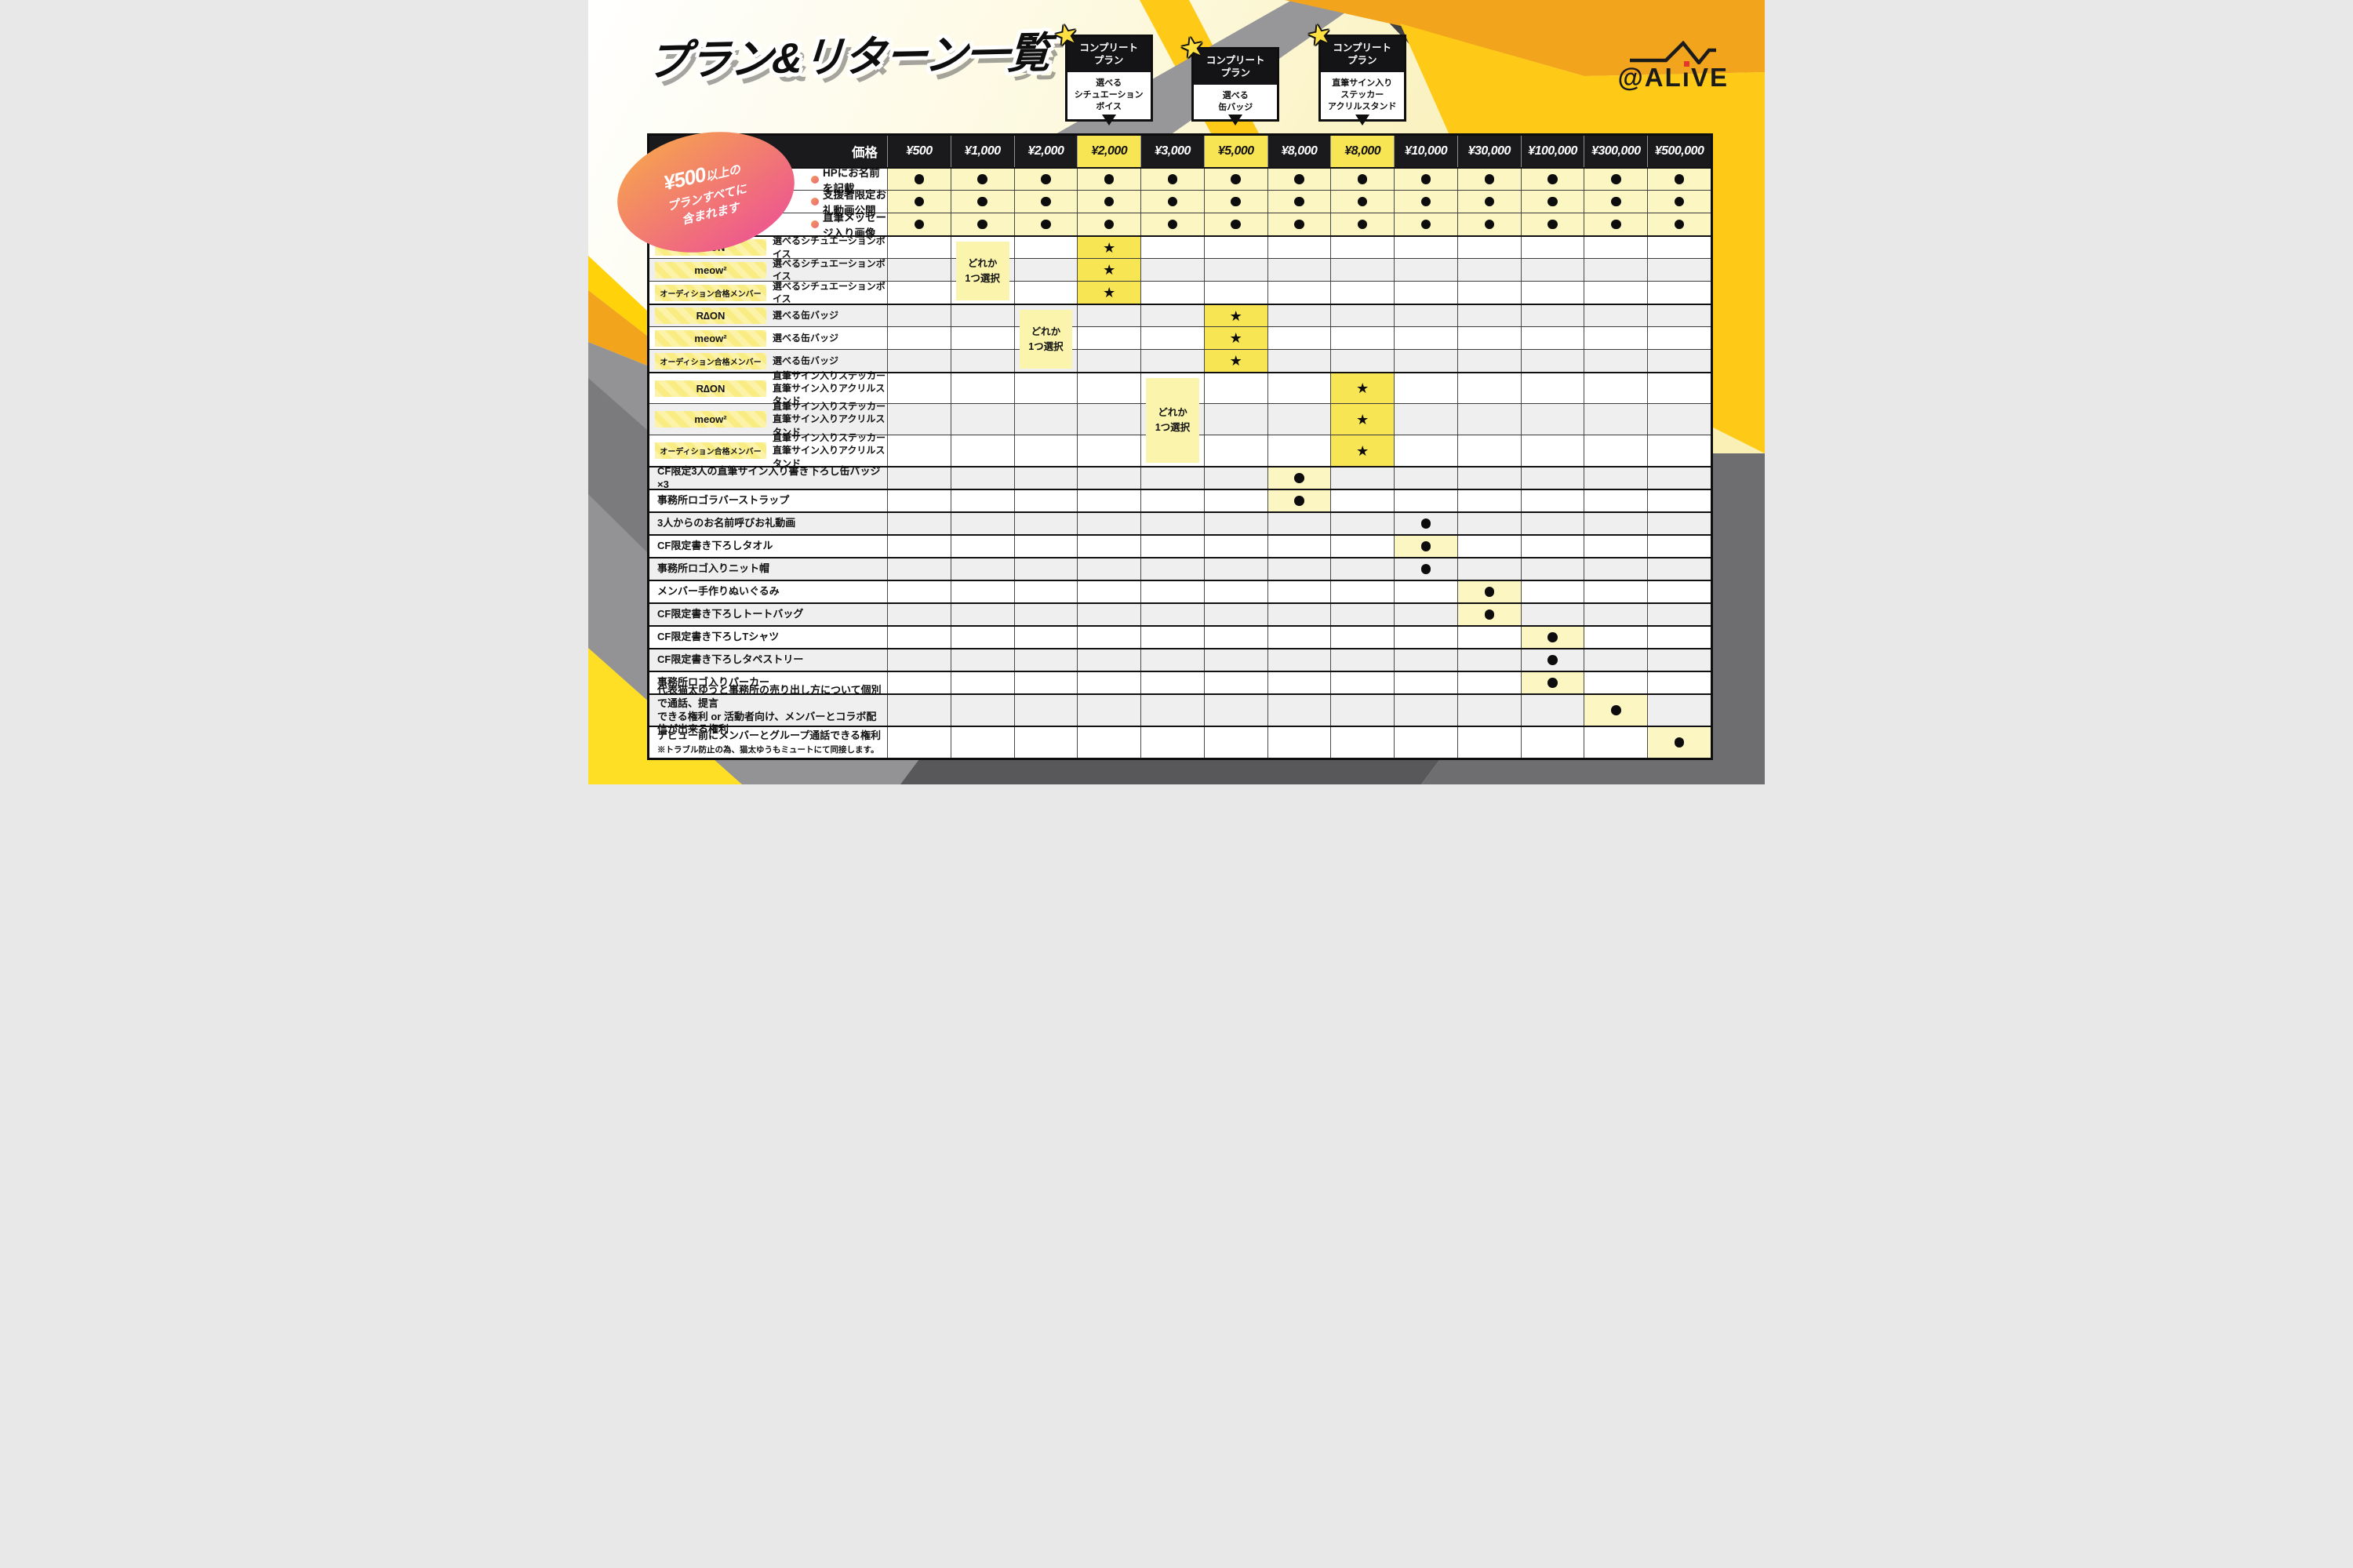  I want to click on item-row: メンバー手作りぬいぐるみ, so click(1180, 591).